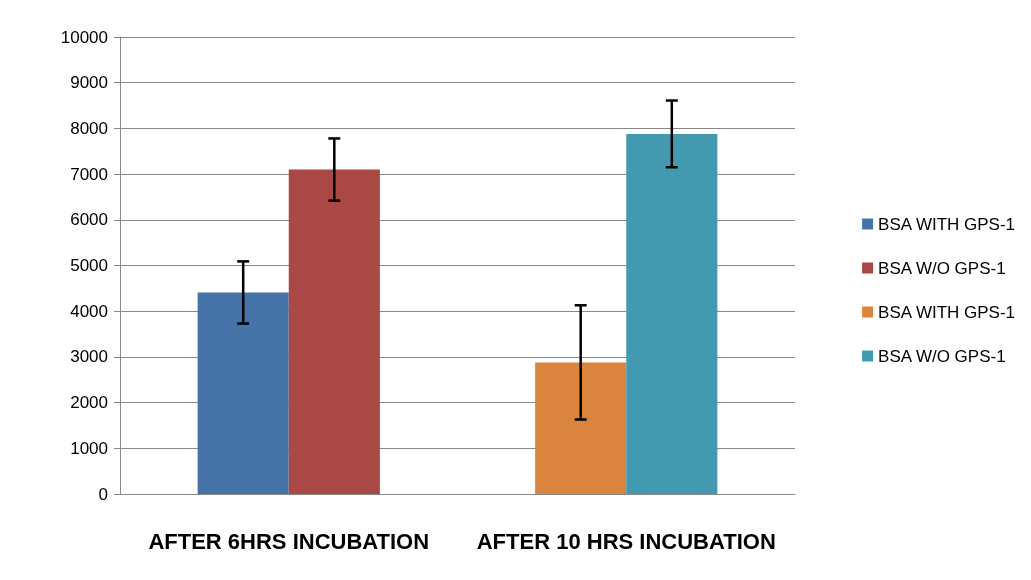 This screenshot has height=580, width=1031. I want to click on y-tick-label: 1000, so click(89, 448).